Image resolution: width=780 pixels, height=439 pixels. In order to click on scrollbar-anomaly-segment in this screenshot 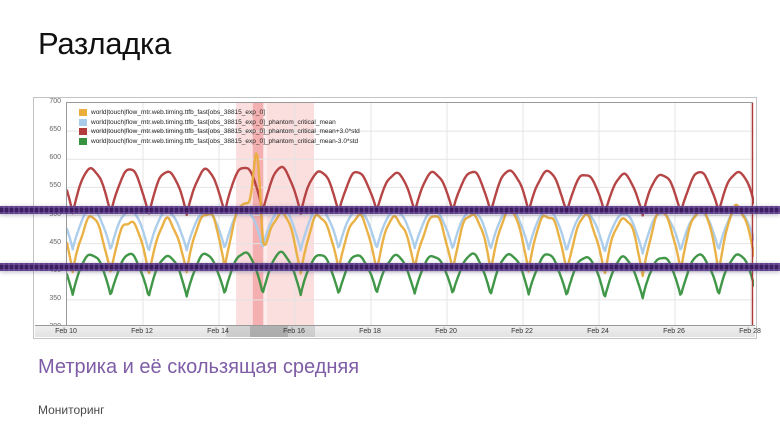, I will do `click(270, 331)`.